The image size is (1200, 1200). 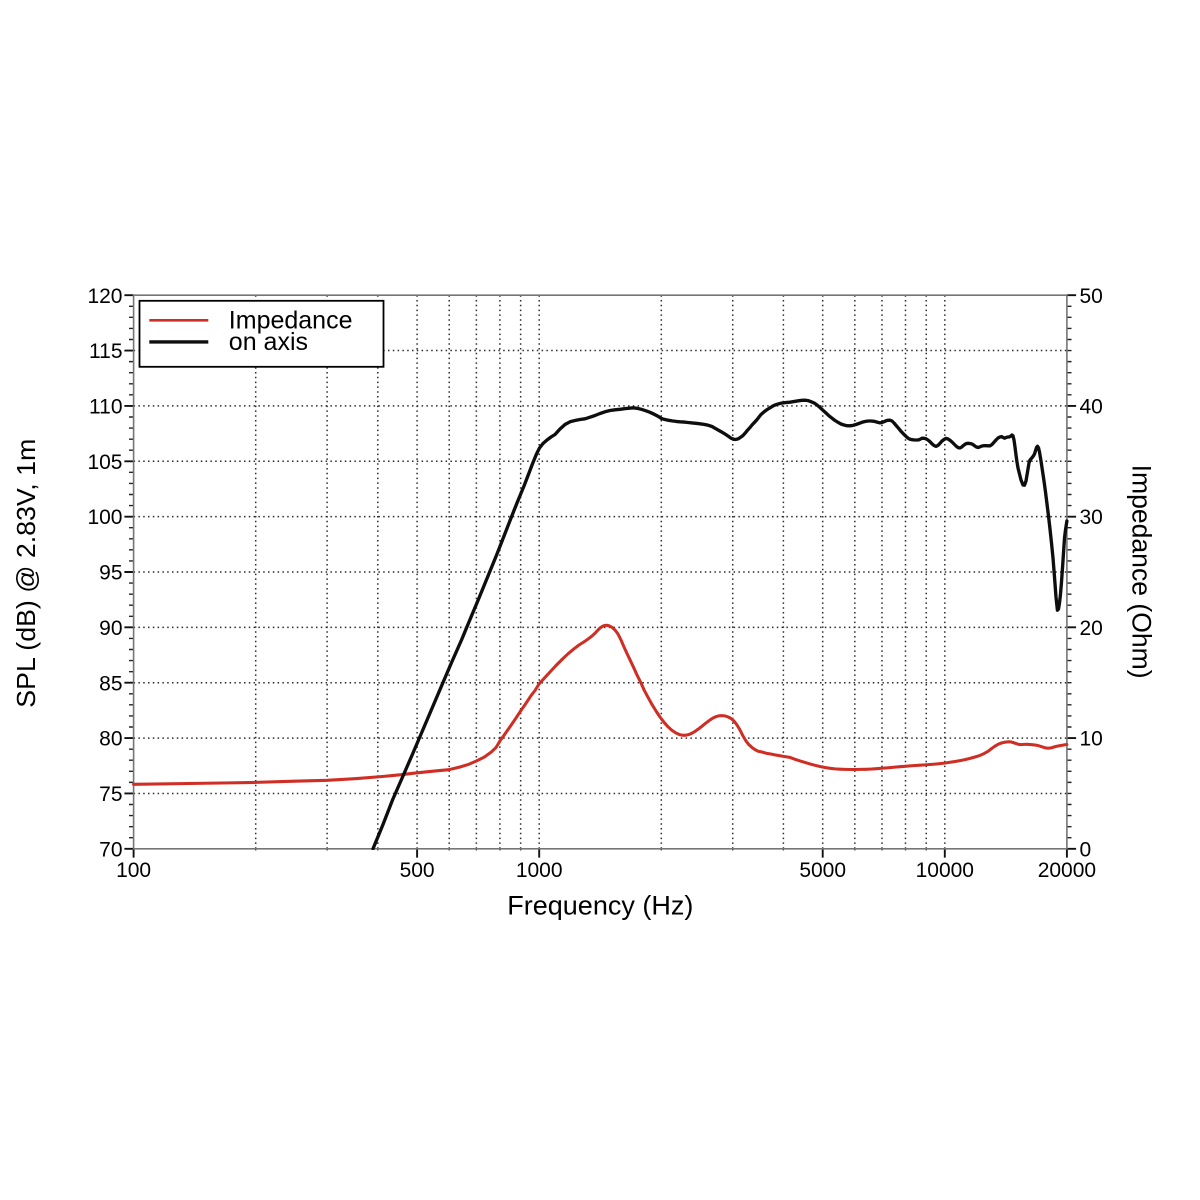 I want to click on svg-text: 50, so click(x=1091, y=296).